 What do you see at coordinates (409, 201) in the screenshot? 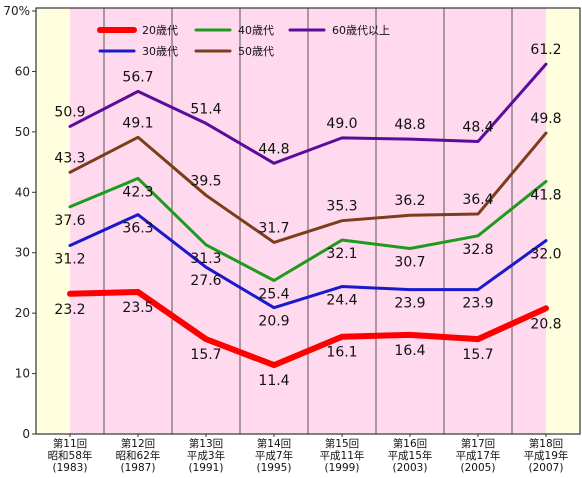
I see `data-label: 36.2` at bounding box center [409, 201].